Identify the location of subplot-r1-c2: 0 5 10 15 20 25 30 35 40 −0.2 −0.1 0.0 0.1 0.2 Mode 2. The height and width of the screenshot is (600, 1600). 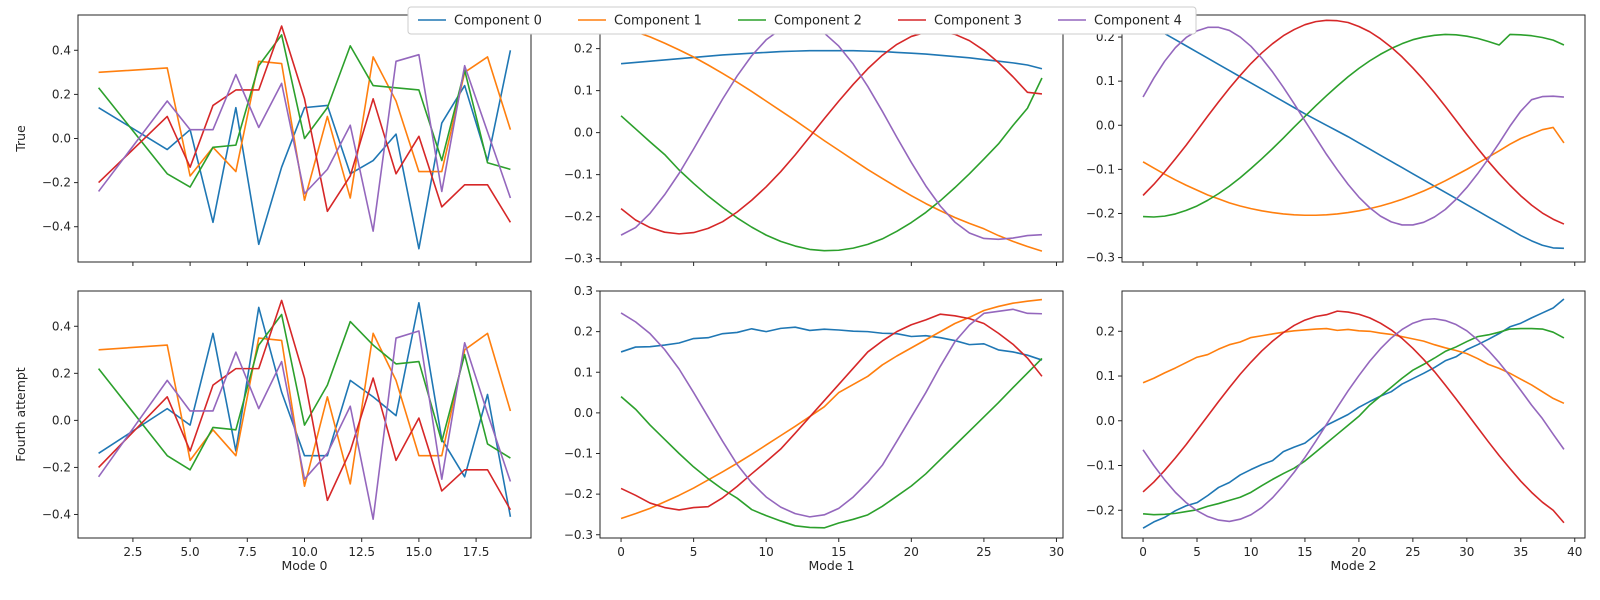
(1336, 431).